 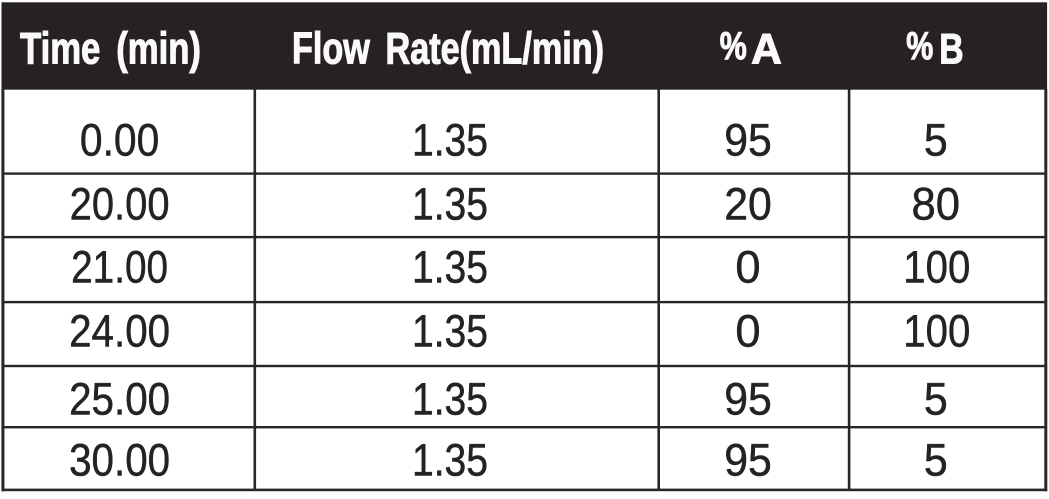 What do you see at coordinates (936, 203) in the screenshot?
I see `svg-text: 80` at bounding box center [936, 203].